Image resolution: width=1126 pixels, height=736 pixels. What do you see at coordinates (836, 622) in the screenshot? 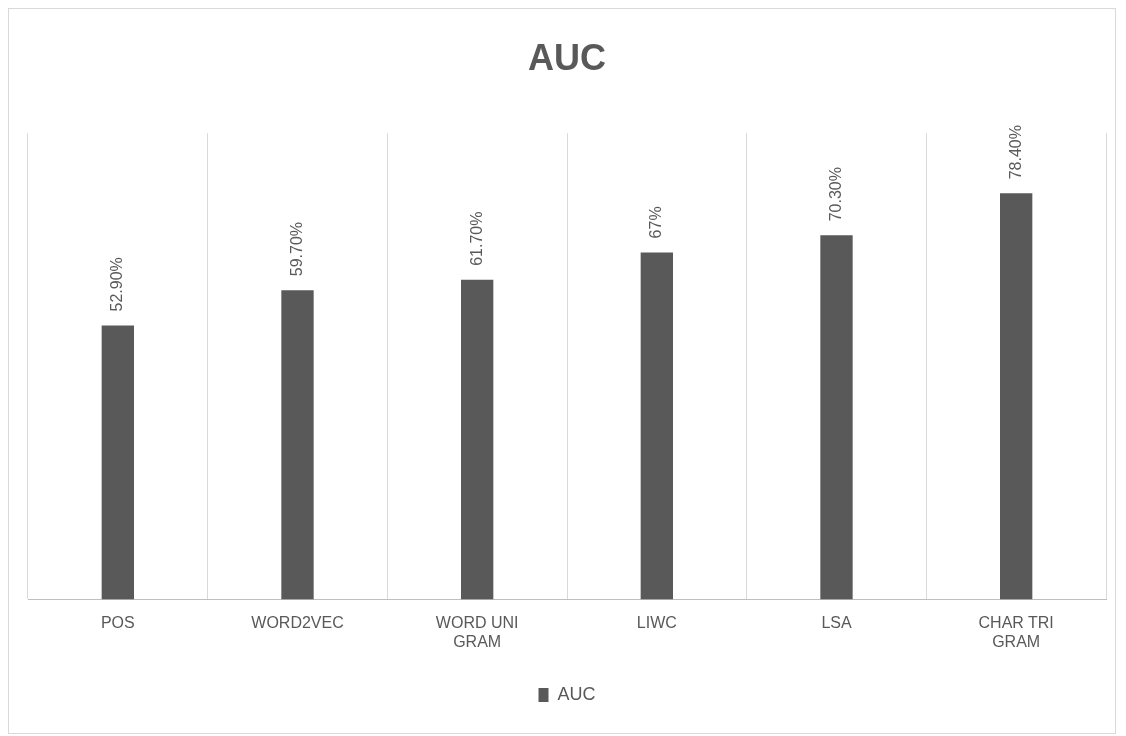
I see `x-tick-label: LSA` at bounding box center [836, 622].